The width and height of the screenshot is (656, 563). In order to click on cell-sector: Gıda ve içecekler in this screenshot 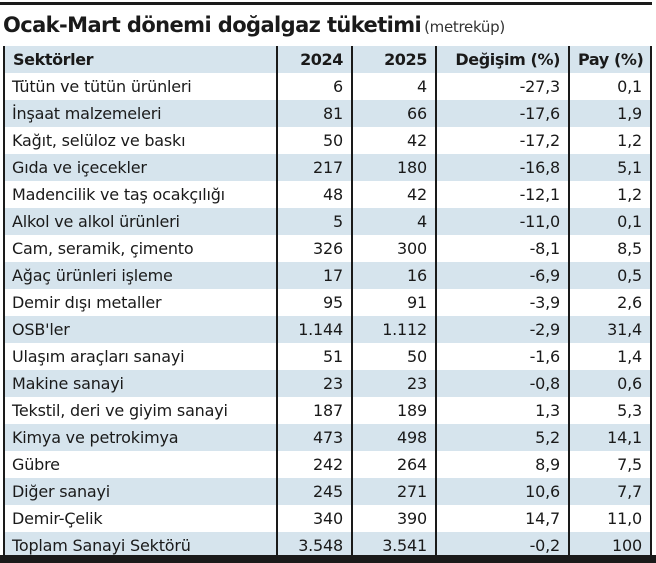, I will do `click(140, 167)`.